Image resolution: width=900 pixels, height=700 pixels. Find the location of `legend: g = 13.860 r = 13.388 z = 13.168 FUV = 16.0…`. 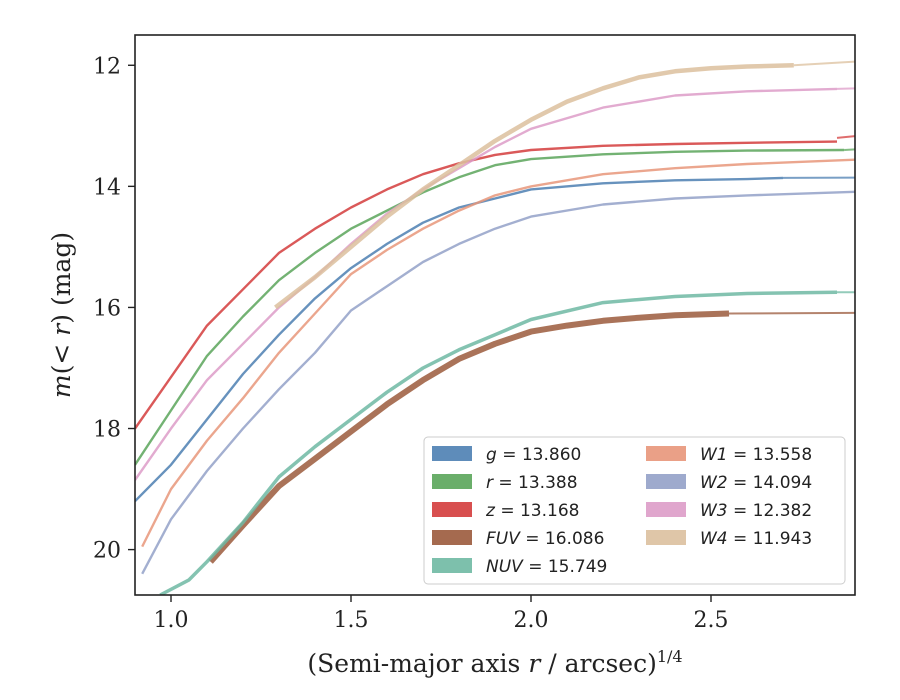

legend: g = 13.860 r = 13.388 z = 13.168 FUV = 16.0… is located at coordinates (634, 510).